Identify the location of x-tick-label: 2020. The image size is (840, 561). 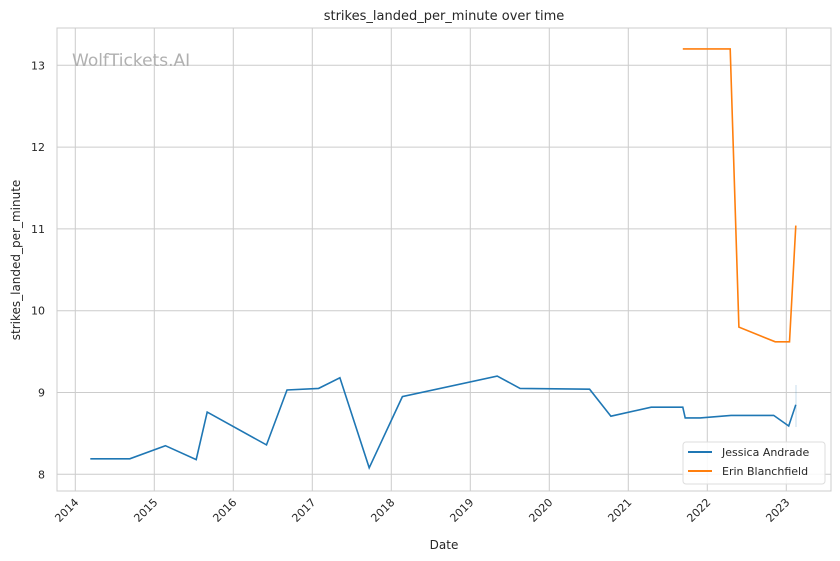
(540, 510).